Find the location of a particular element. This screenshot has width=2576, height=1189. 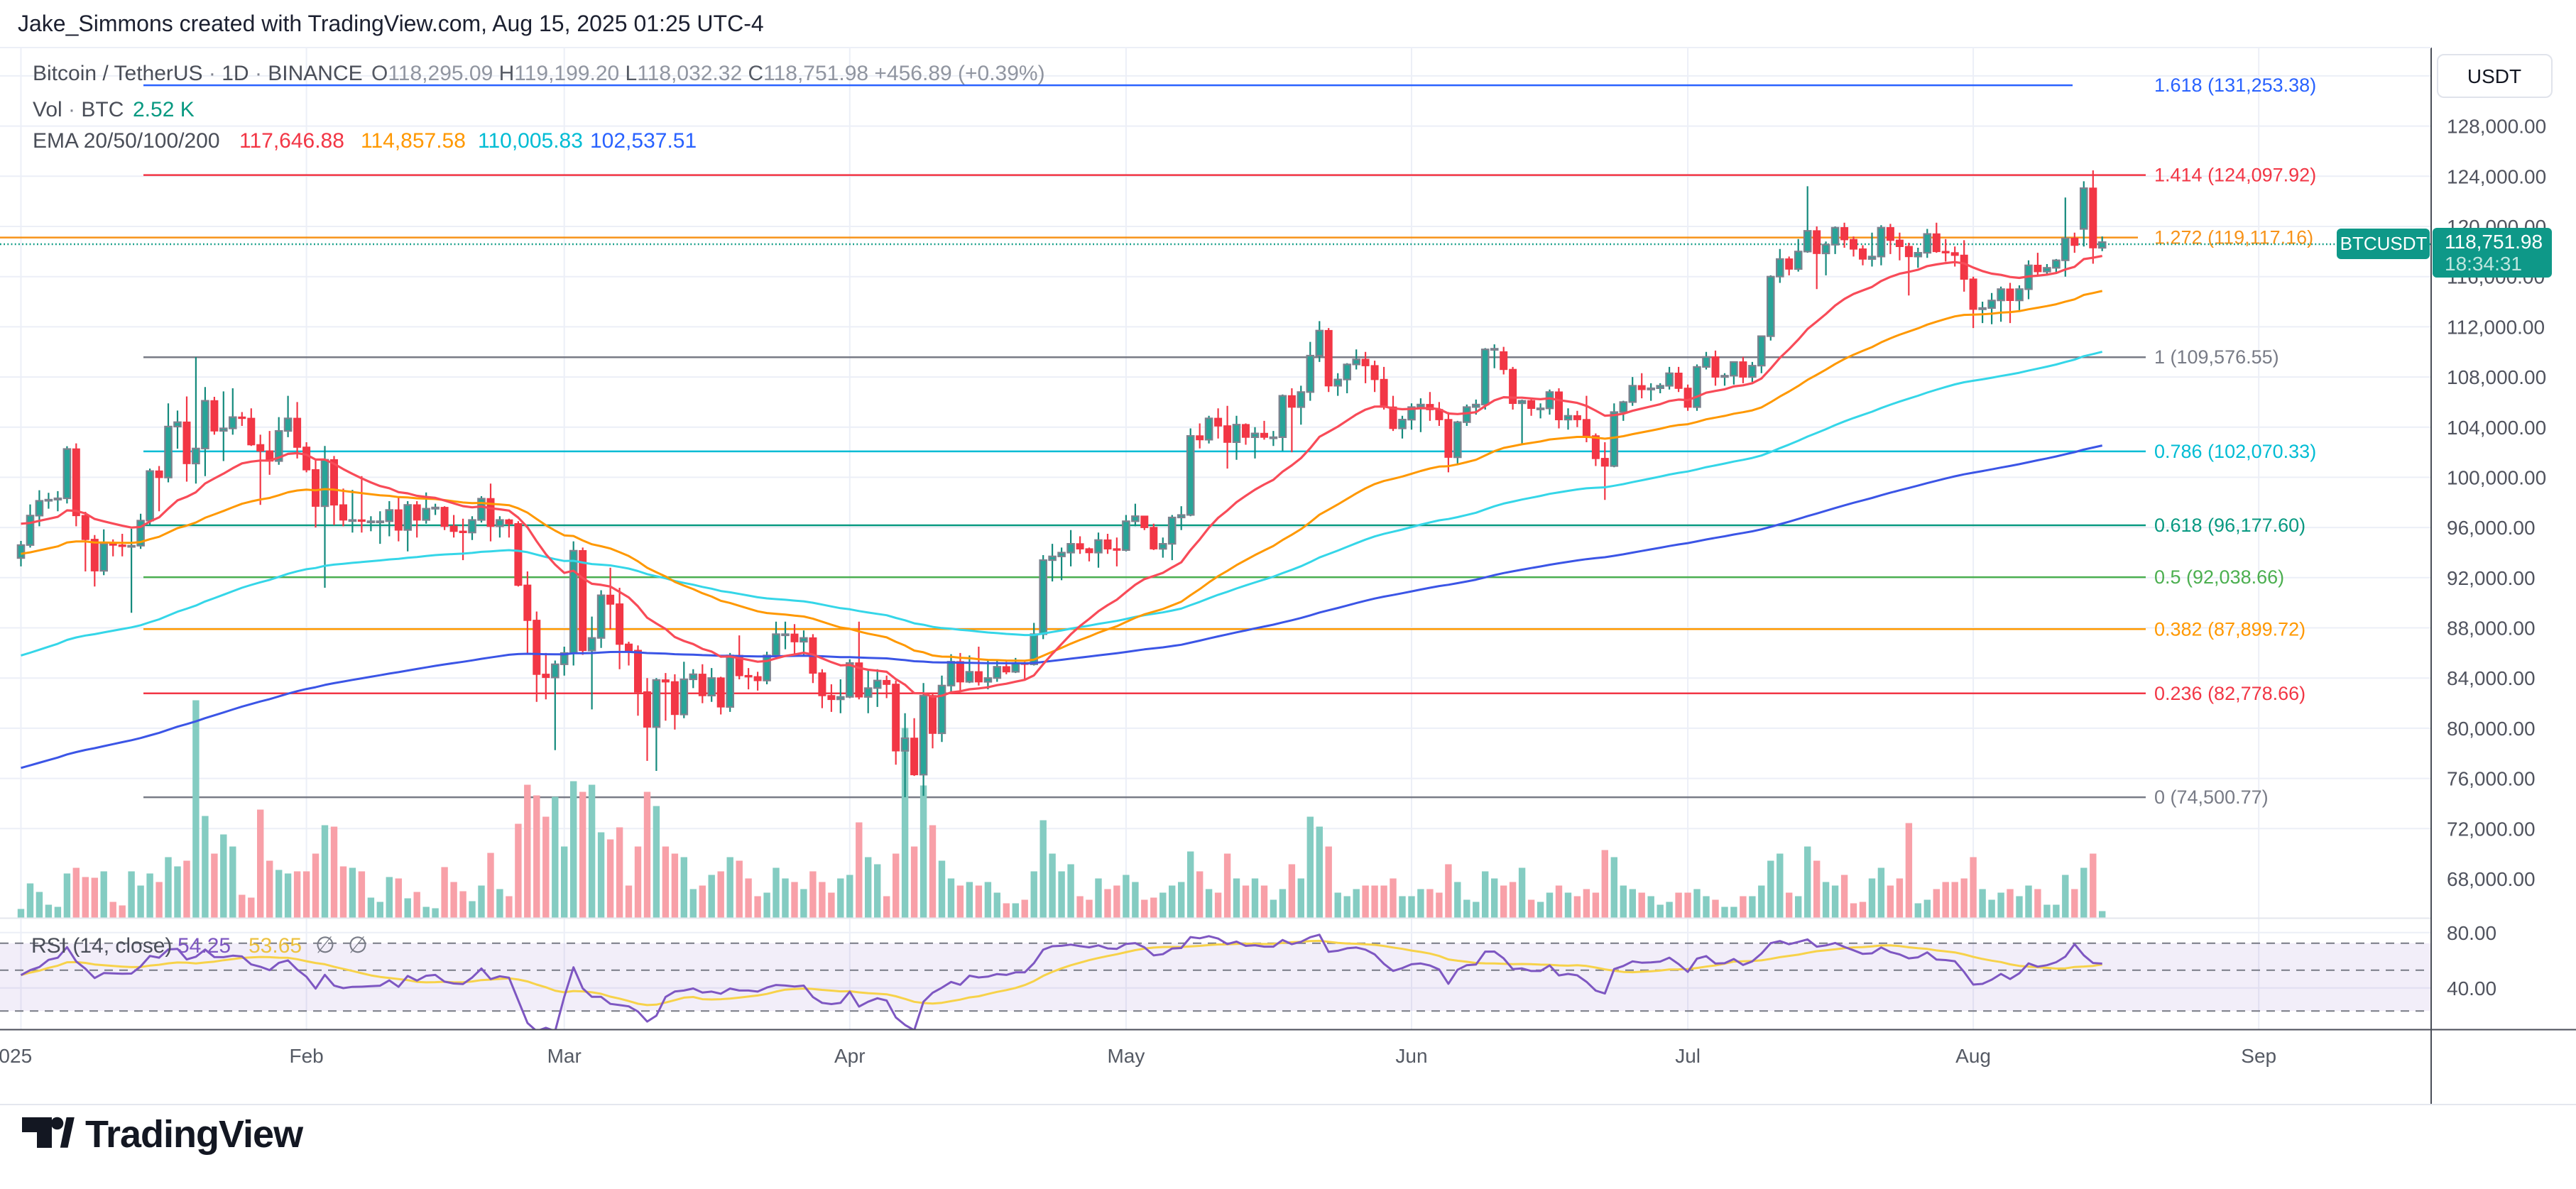

svg-text: 84,000.00 is located at coordinates (2491, 678).